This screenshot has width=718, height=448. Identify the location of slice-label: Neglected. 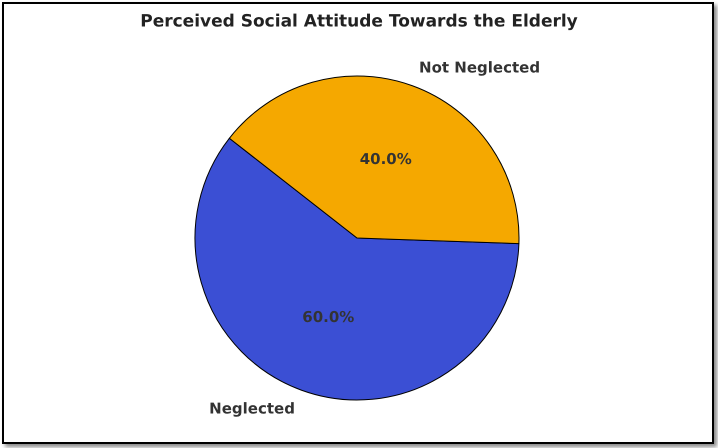
(252, 409).